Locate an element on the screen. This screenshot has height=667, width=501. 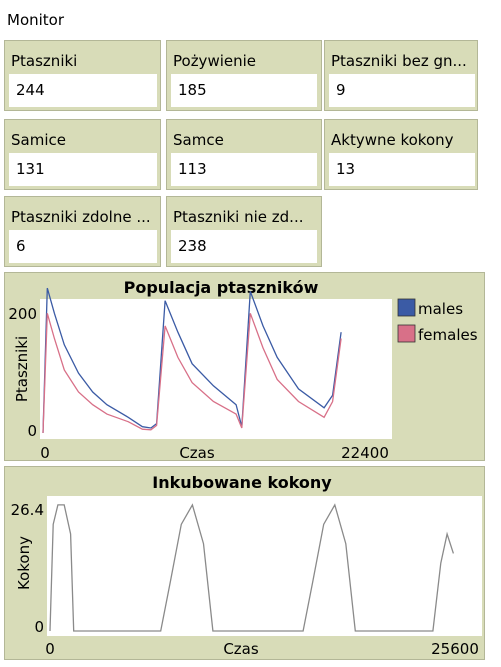
monitor-value: 244 is located at coordinates (83, 90).